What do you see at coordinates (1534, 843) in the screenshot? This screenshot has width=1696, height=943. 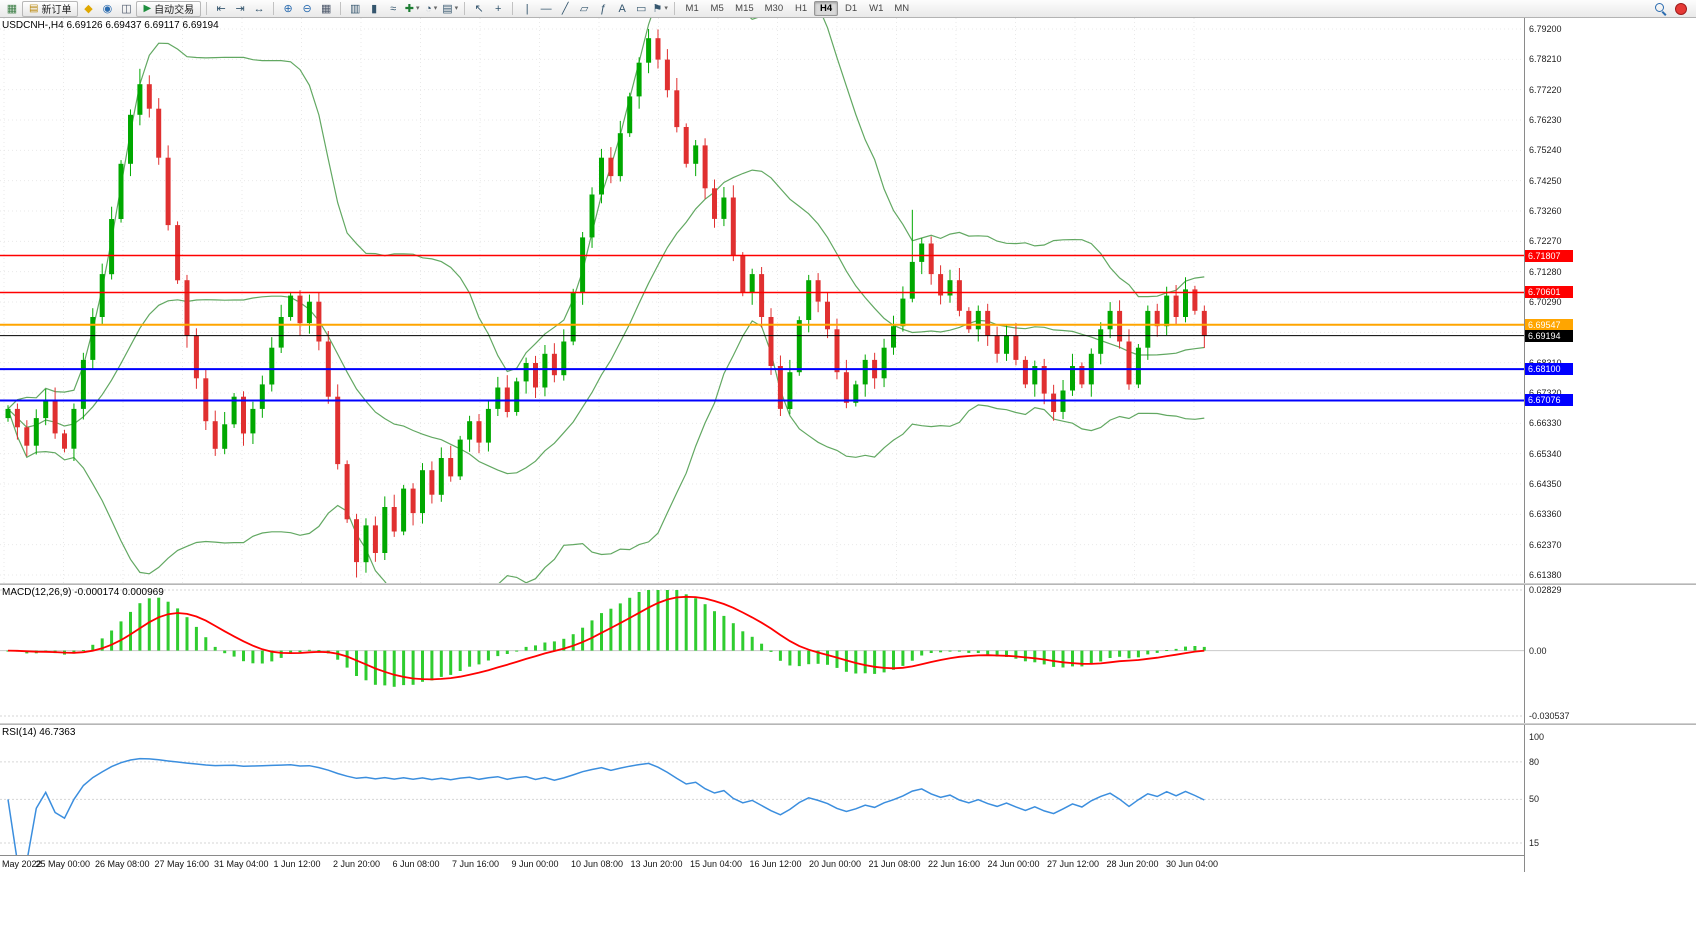 I see `rsi-scale-label: 15` at bounding box center [1534, 843].